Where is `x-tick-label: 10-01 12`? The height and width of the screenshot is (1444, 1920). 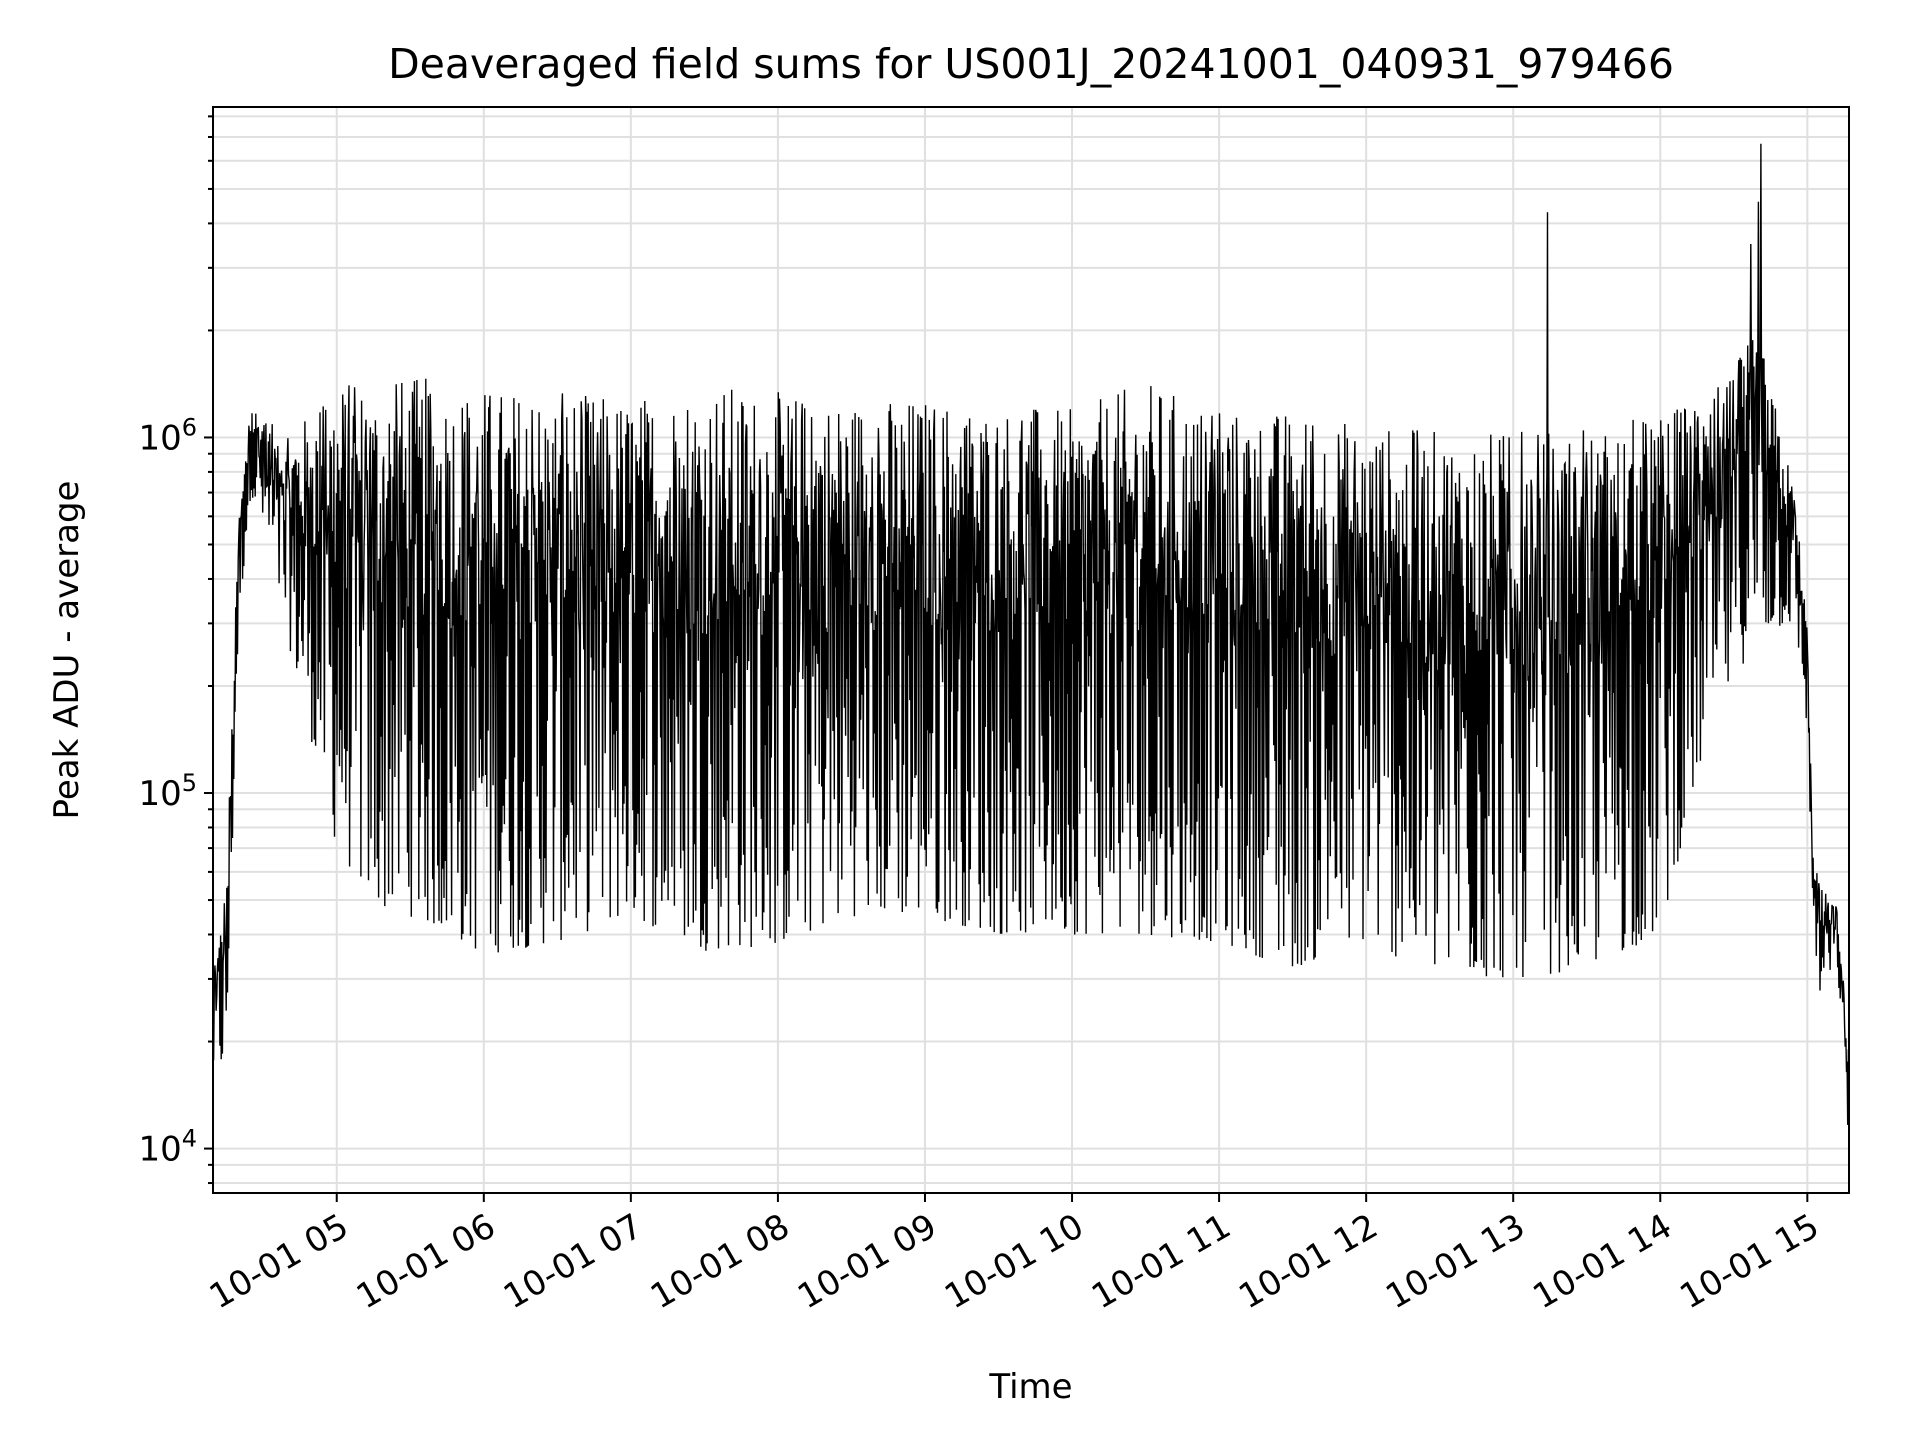 x-tick-label: 10-01 12 is located at coordinates (1308, 1261).